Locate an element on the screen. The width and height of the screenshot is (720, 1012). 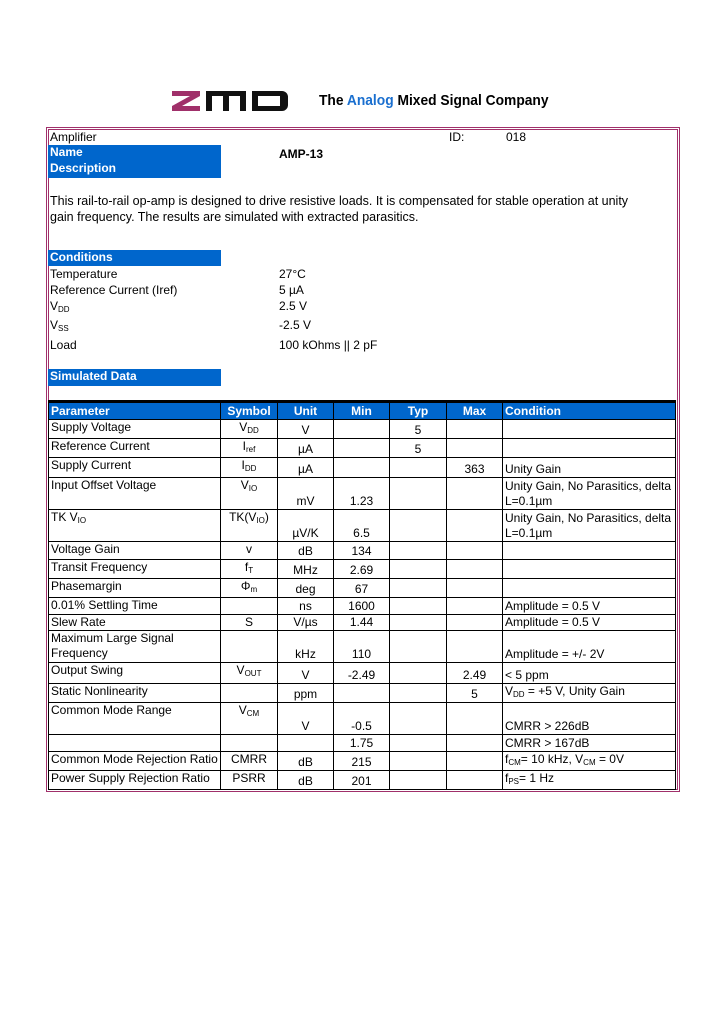
cell-parameter: Static Nonlinearity is located at coordinates (134, 693).